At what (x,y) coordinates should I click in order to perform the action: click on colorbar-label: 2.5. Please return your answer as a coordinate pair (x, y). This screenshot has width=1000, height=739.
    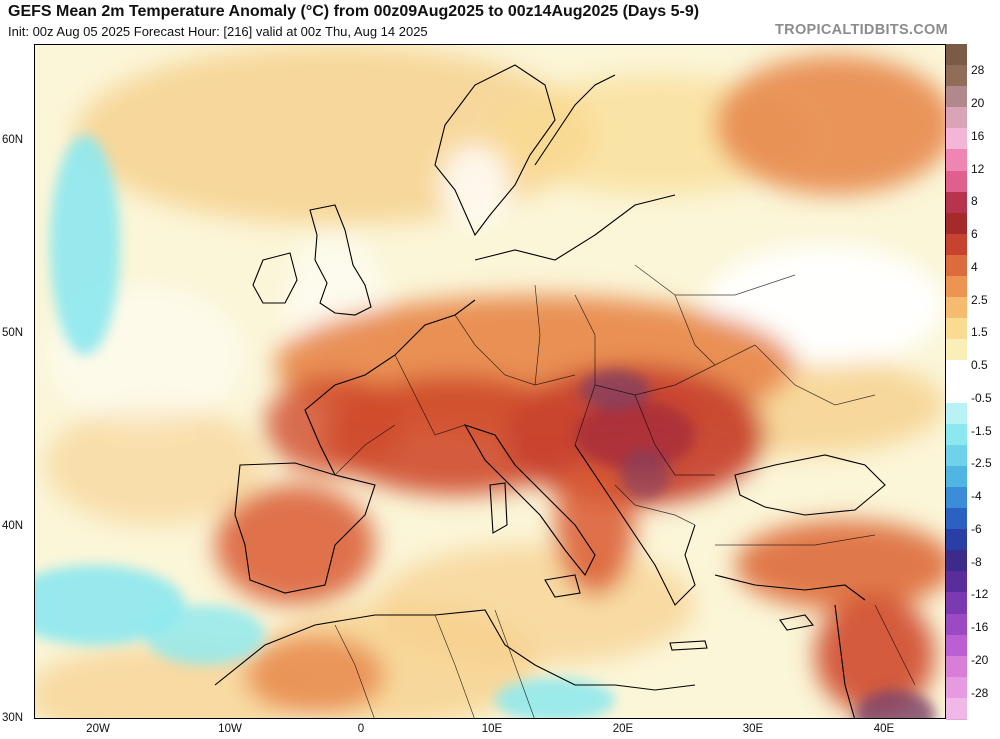
    Looking at the image, I should click on (979, 299).